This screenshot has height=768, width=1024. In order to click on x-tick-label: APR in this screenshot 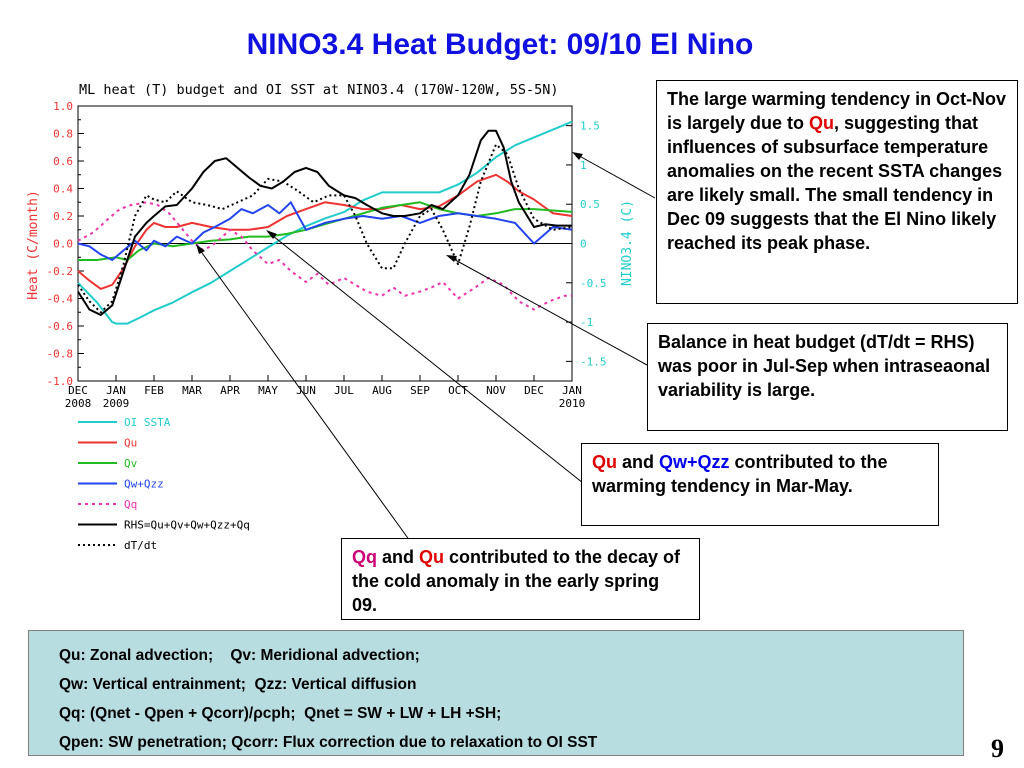, I will do `click(230, 390)`.